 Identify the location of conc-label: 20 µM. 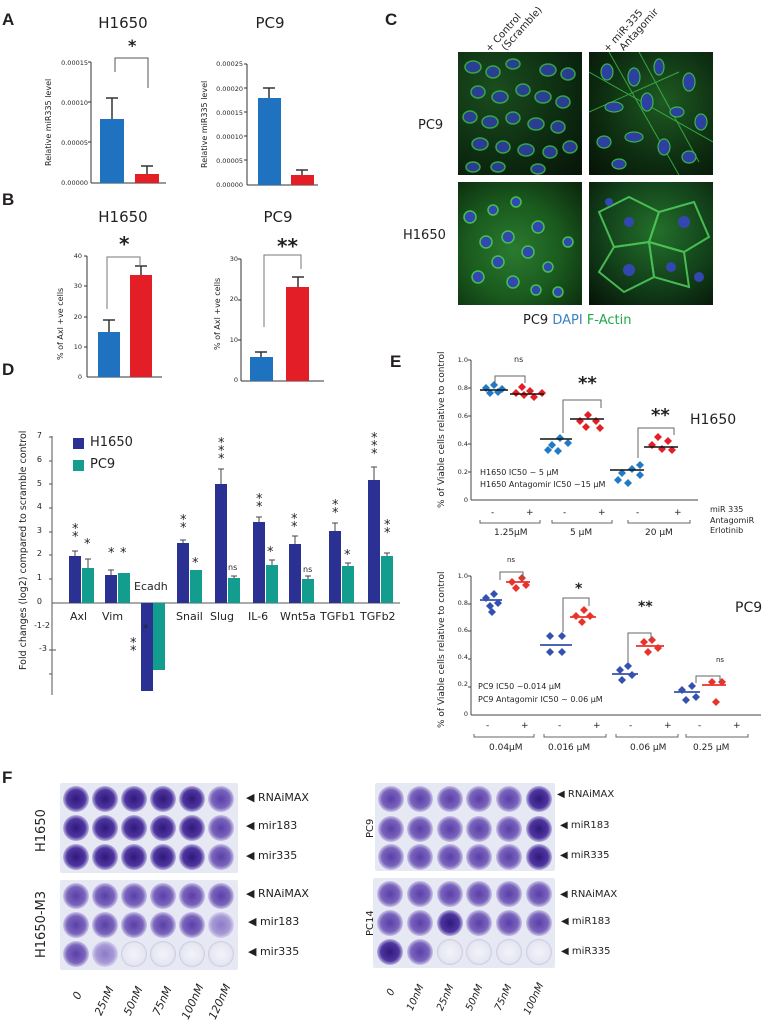
(659, 533).